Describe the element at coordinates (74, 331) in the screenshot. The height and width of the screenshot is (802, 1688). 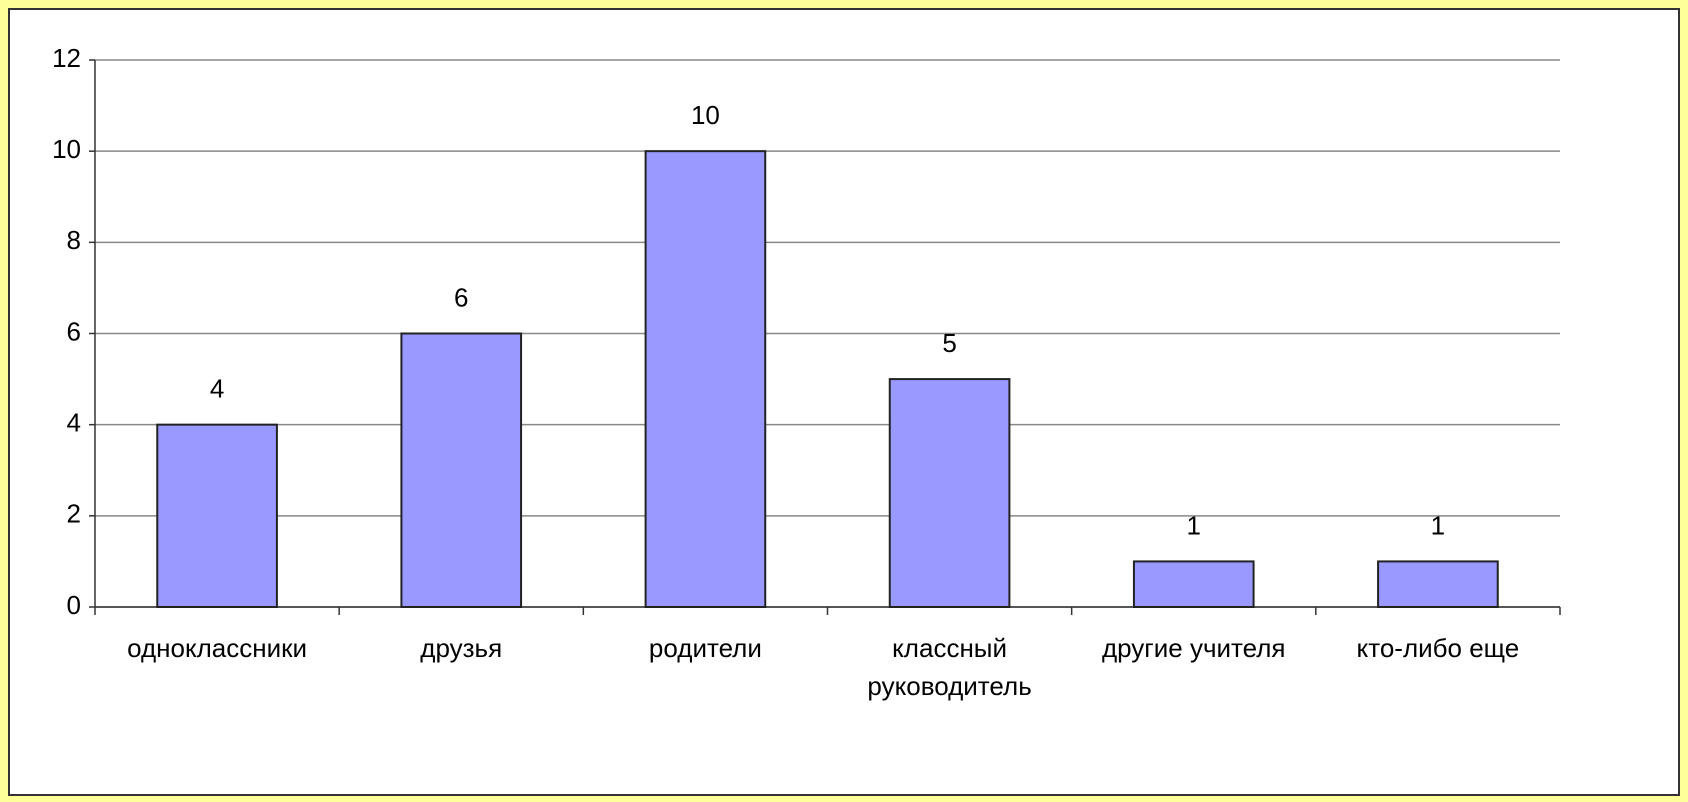
I see `y-tick-label: 6` at that location.